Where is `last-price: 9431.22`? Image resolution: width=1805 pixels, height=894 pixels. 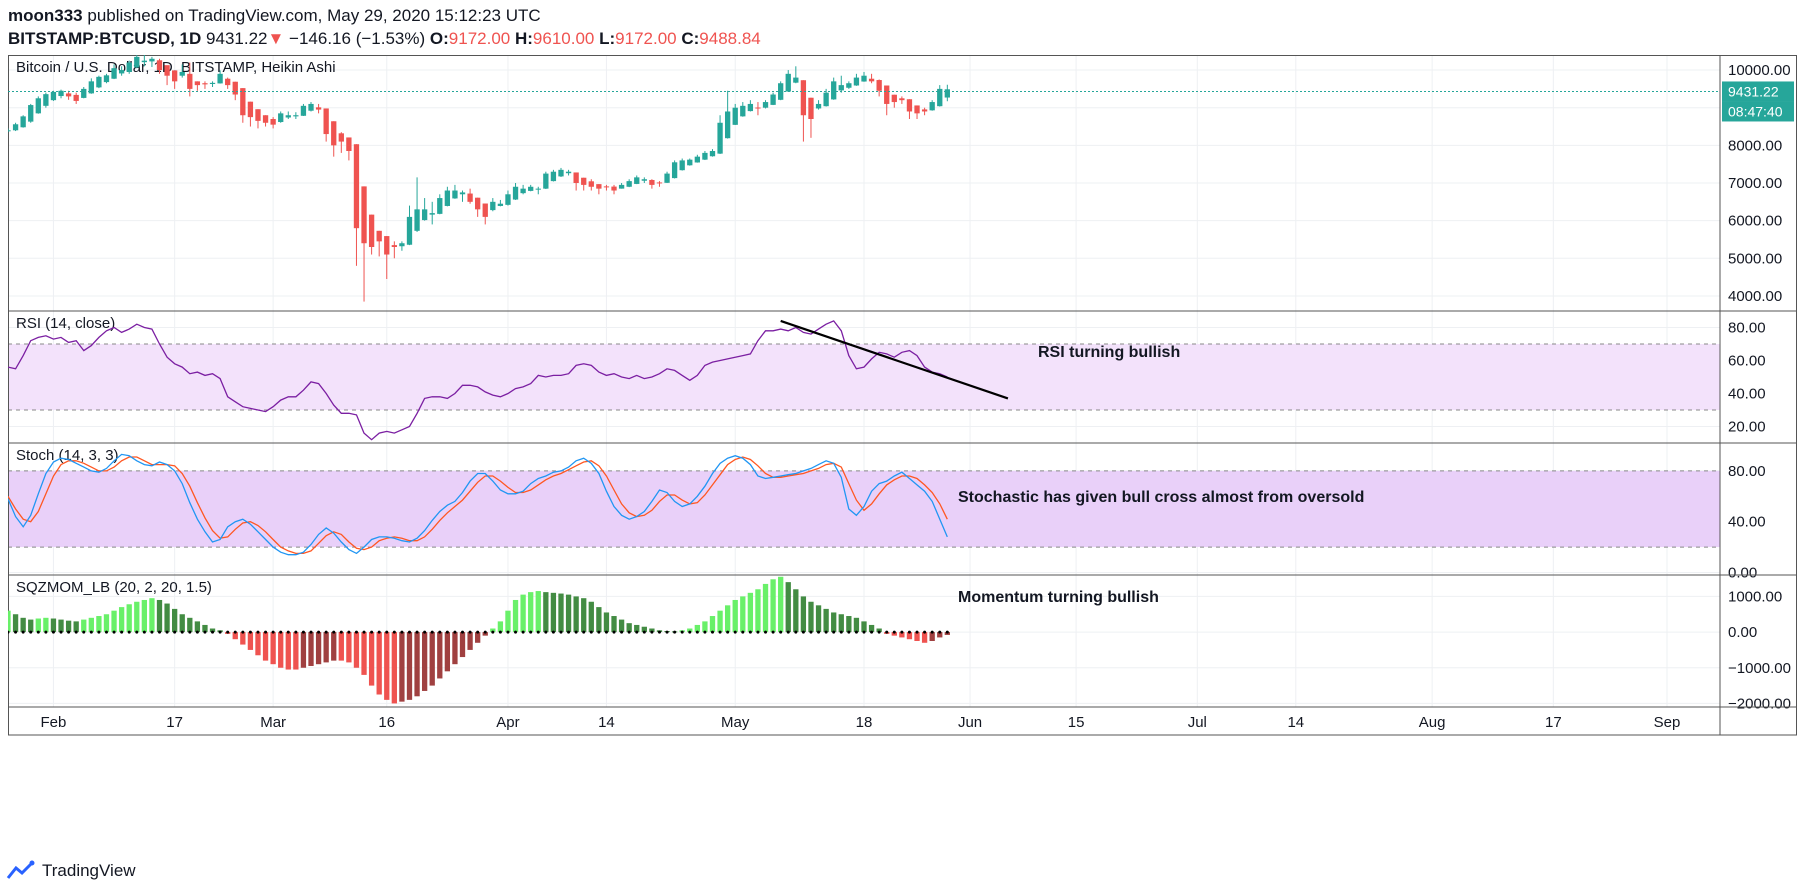 last-price: 9431.22 is located at coordinates (237, 38).